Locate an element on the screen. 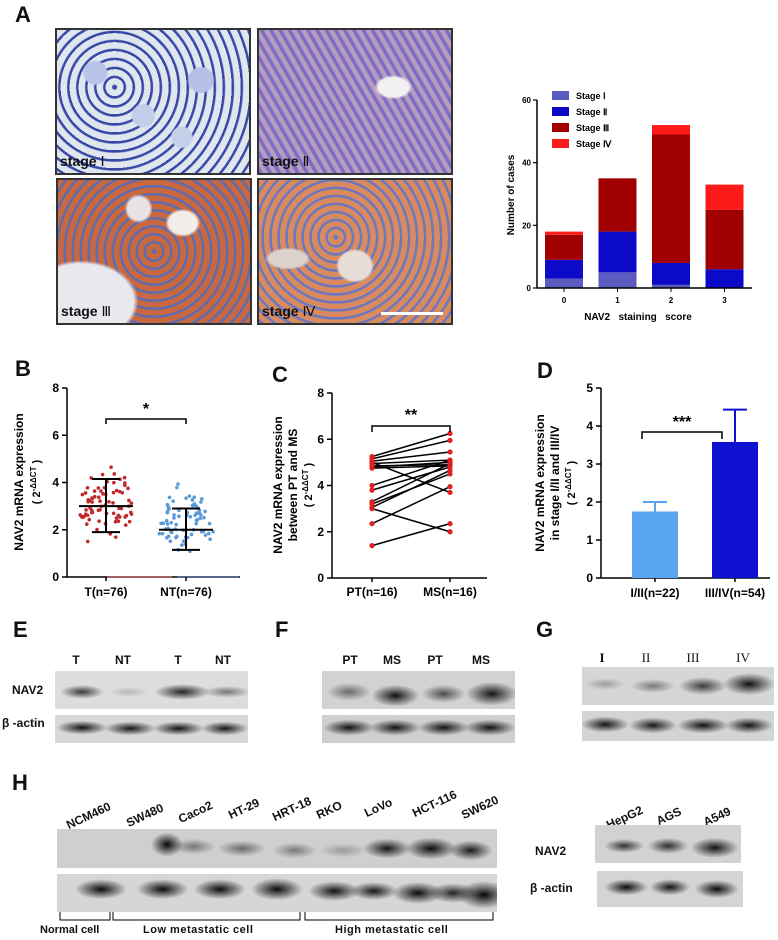  panel-label-c: C is located at coordinates (280, 374).